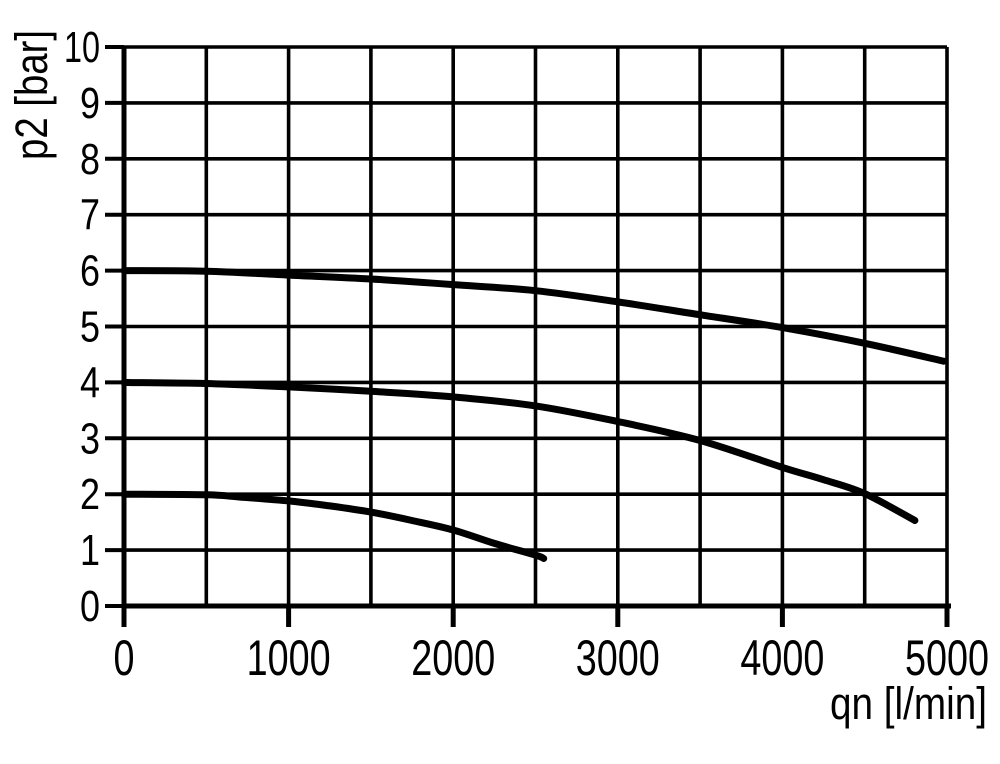 Image resolution: width=1000 pixels, height=764 pixels. Describe the element at coordinates (82, 47) in the screenshot. I see `y-tick-label: 10` at that location.